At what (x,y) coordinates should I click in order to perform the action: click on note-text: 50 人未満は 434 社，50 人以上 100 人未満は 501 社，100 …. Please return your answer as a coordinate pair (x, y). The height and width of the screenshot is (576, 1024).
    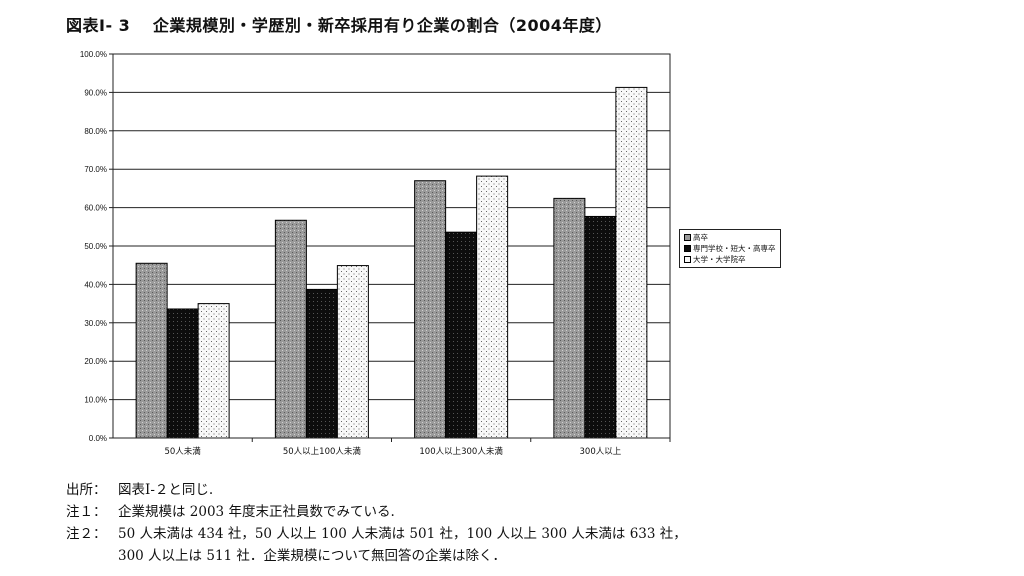
    Looking at the image, I should click on (402, 534).